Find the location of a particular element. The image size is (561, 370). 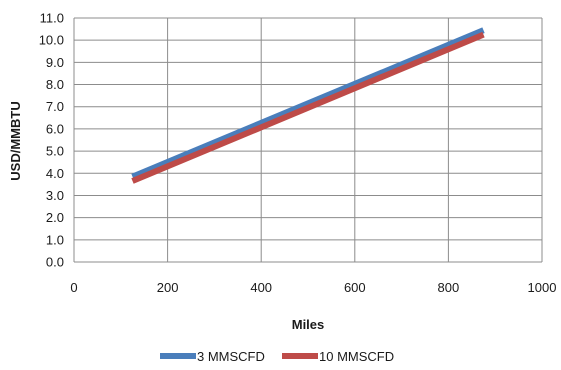

y-tick-label: 8.0 is located at coordinates (55, 84).